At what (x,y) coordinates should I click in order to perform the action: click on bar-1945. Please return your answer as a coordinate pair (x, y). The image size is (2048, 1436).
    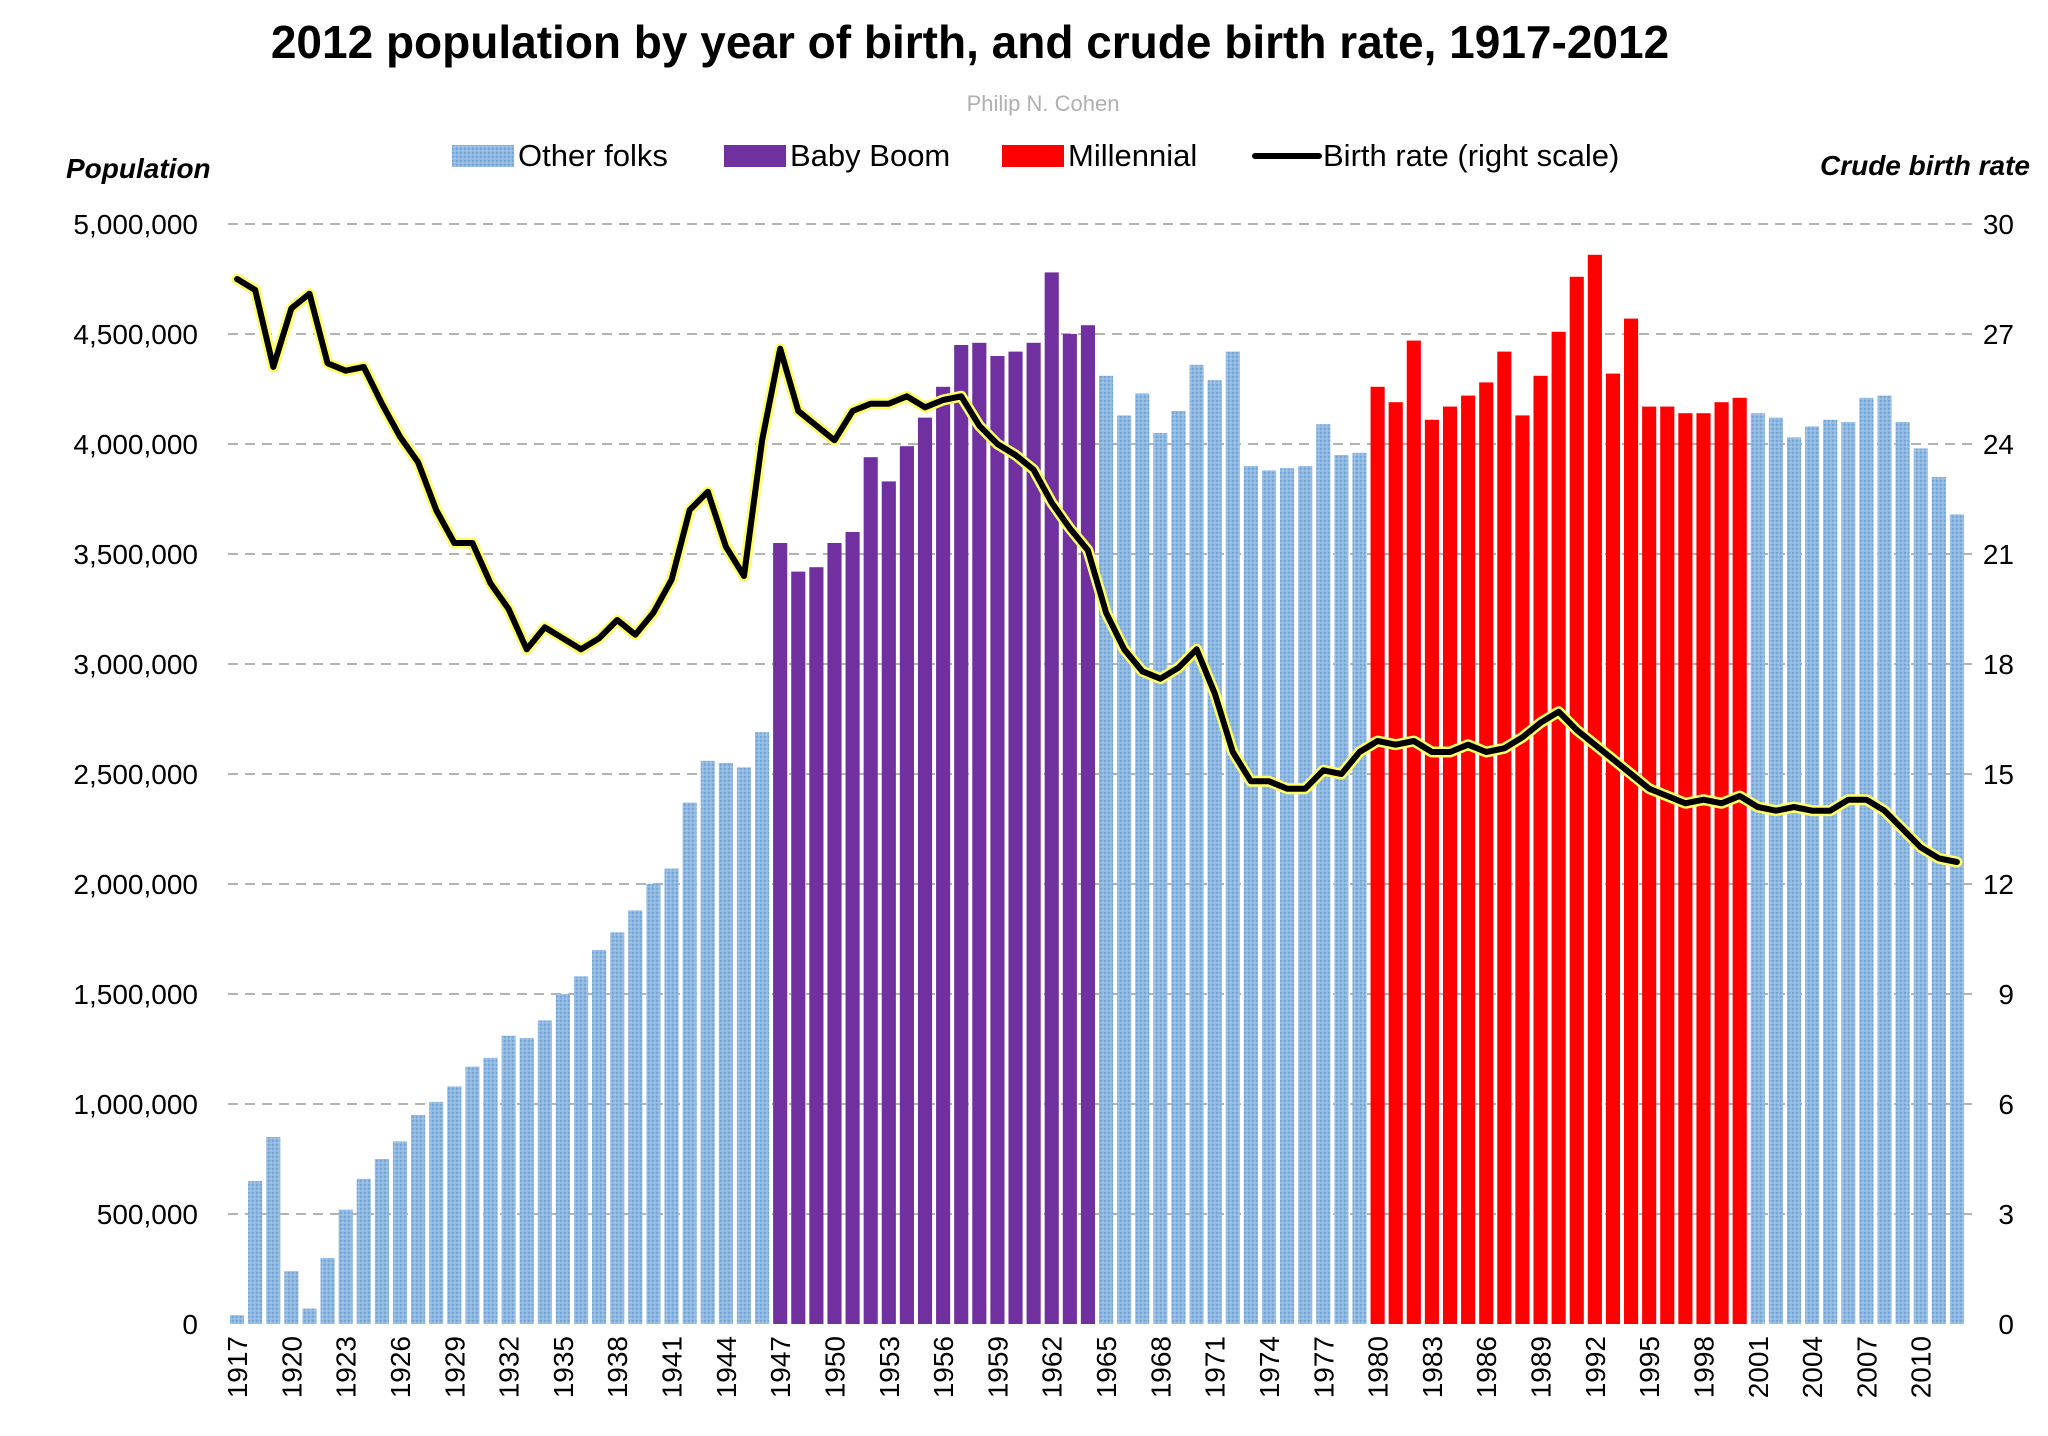
    Looking at the image, I should click on (744, 1045).